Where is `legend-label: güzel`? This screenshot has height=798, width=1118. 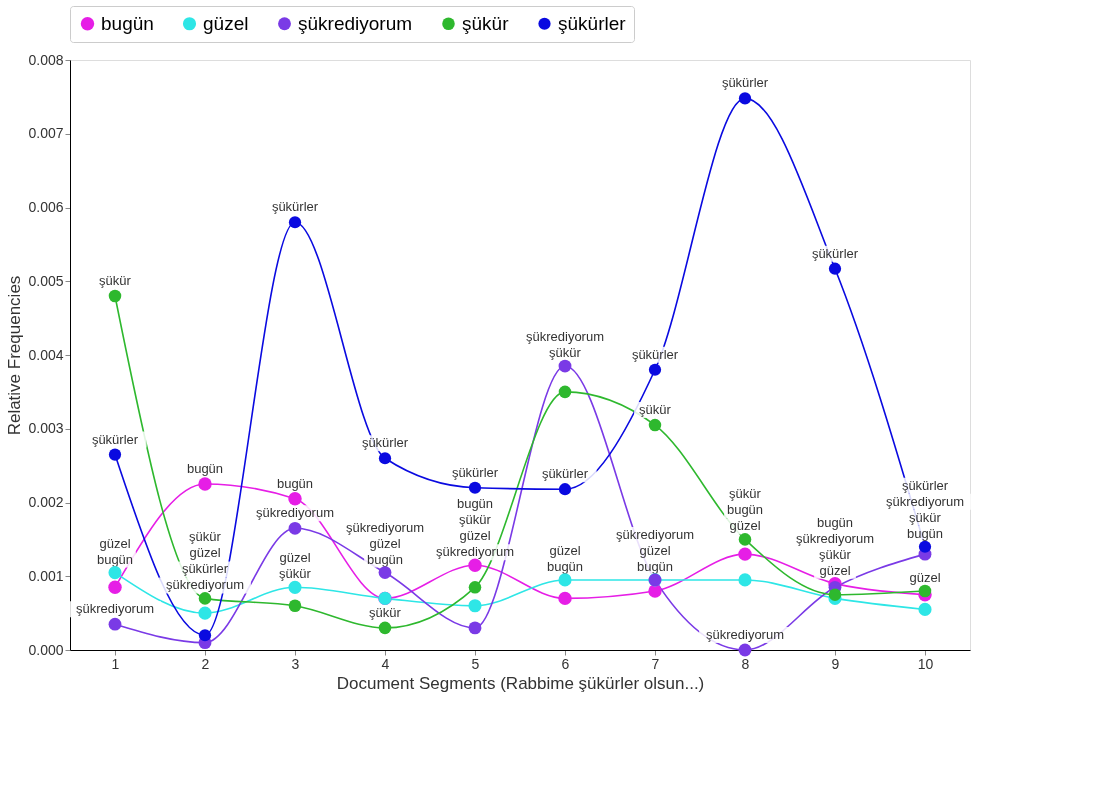
legend-label: güzel is located at coordinates (226, 23).